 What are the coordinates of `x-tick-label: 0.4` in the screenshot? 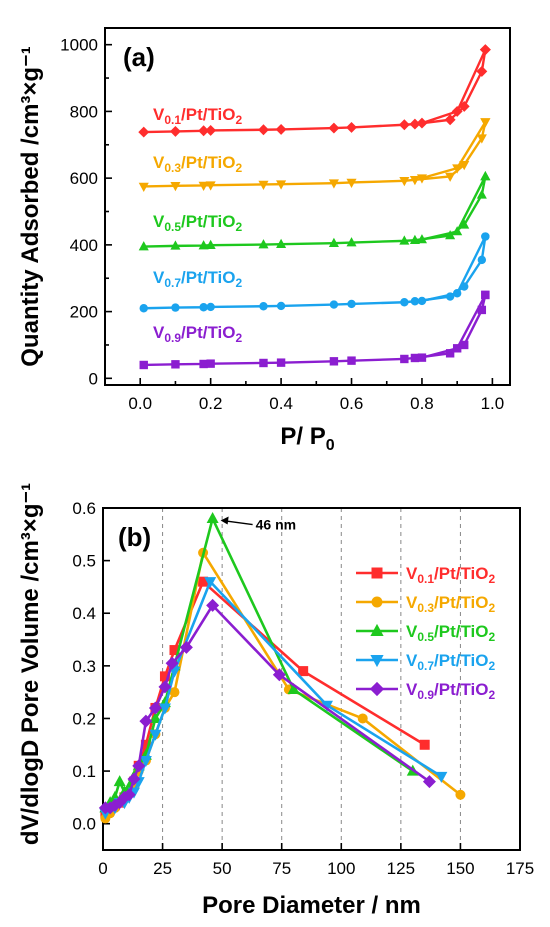 It's located at (281, 403).